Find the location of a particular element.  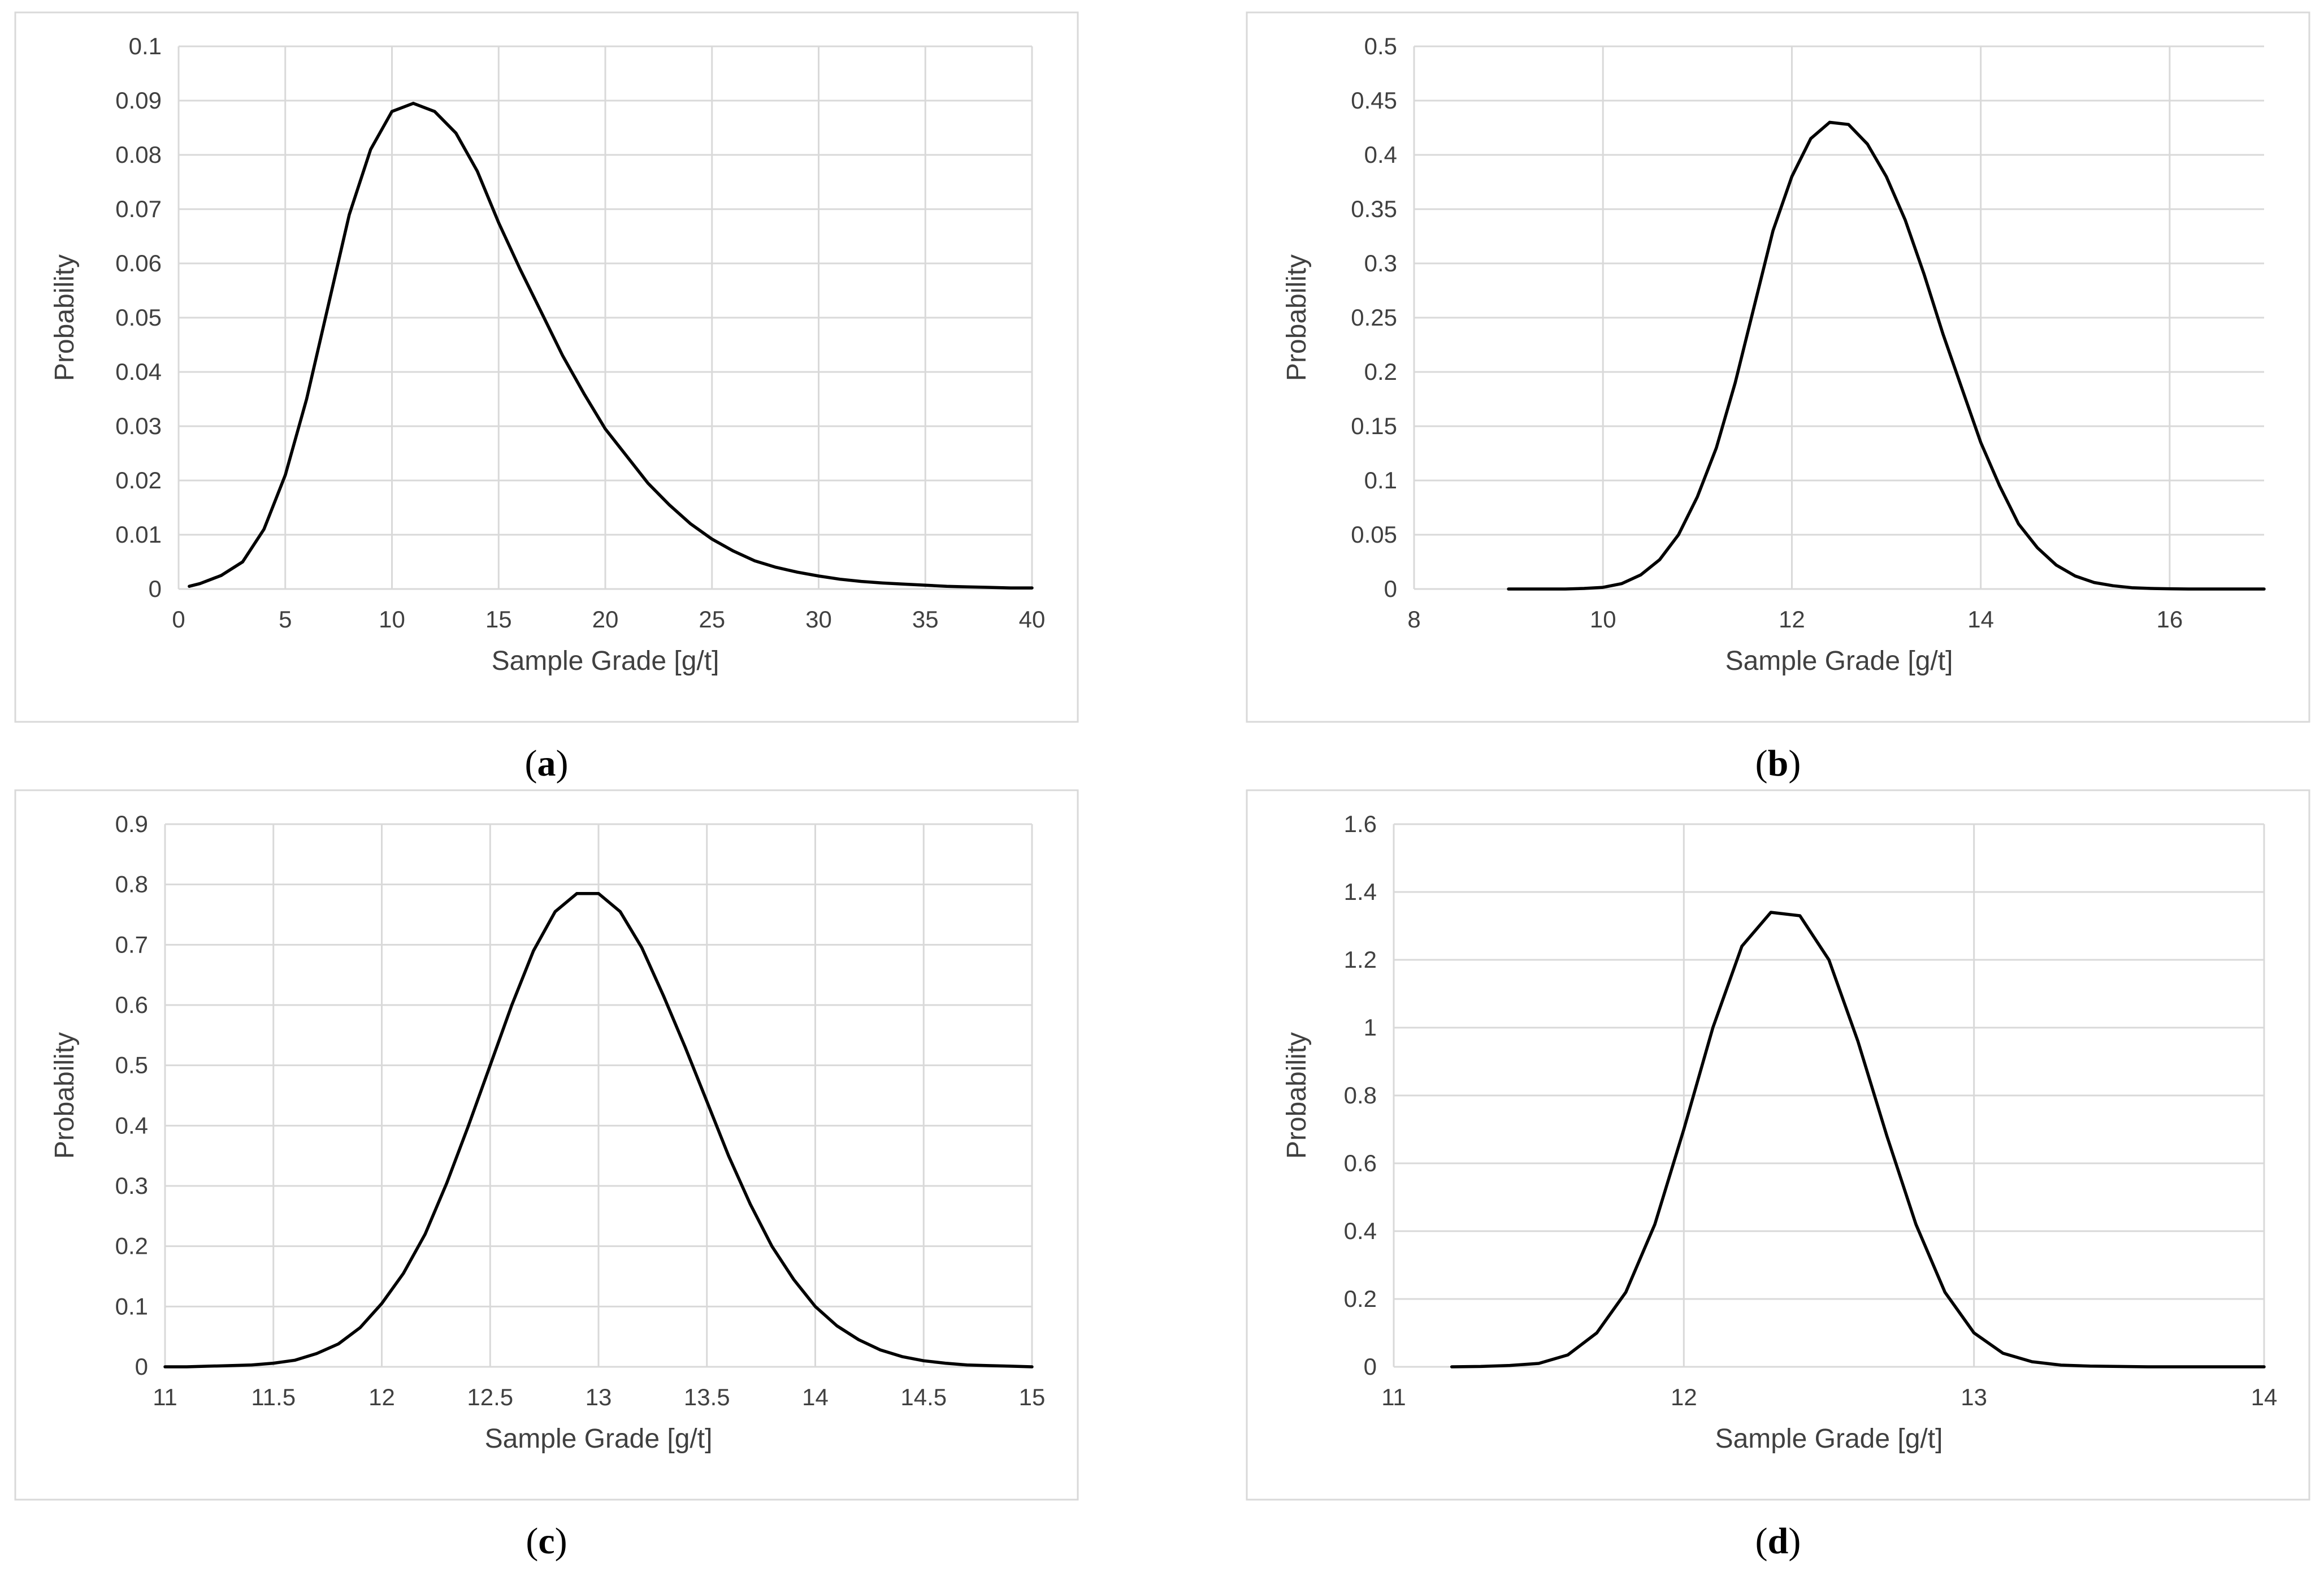

x-tick-label: 5 is located at coordinates (285, 619).